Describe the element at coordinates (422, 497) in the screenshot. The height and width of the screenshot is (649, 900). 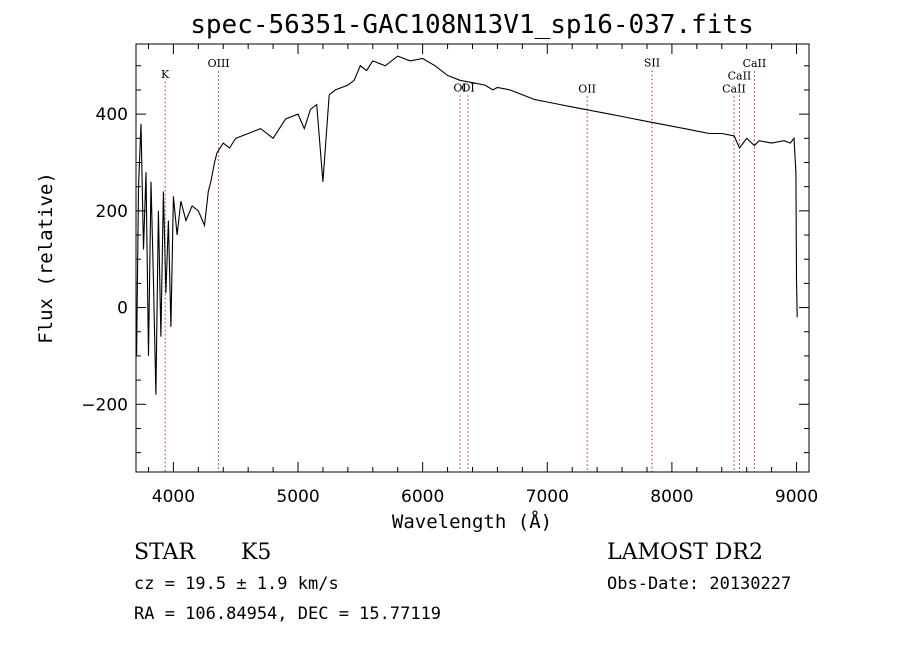
I see `x-tick-label-2: 6000` at that location.